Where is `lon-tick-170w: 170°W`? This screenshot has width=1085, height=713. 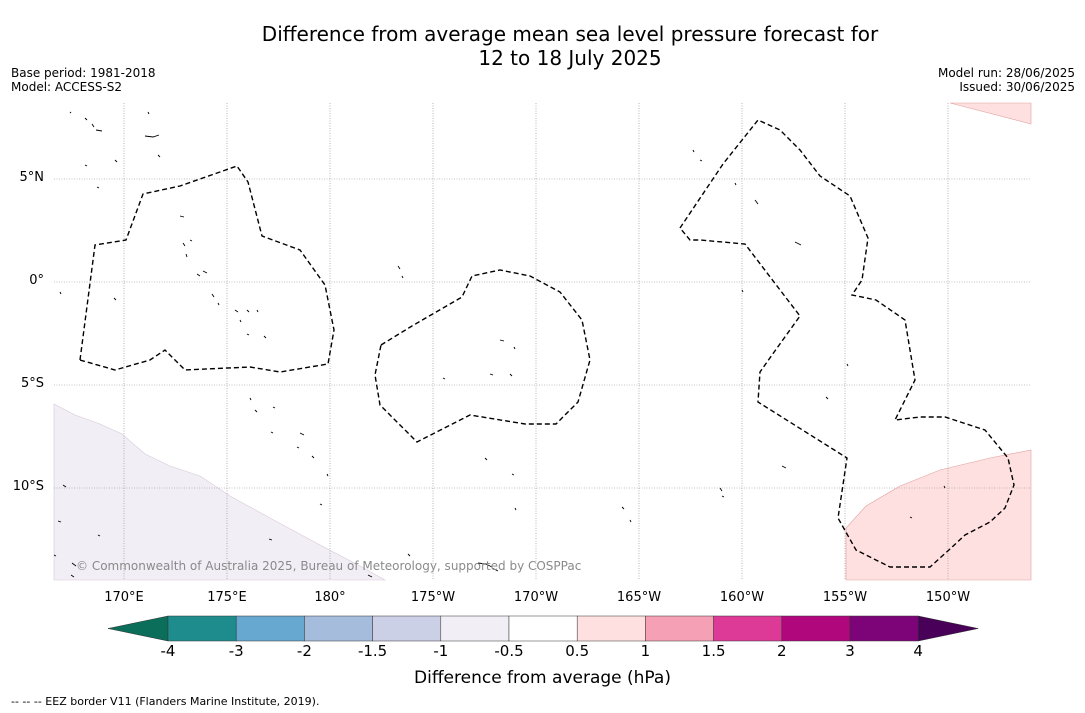
lon-tick-170w: 170°W is located at coordinates (536, 597).